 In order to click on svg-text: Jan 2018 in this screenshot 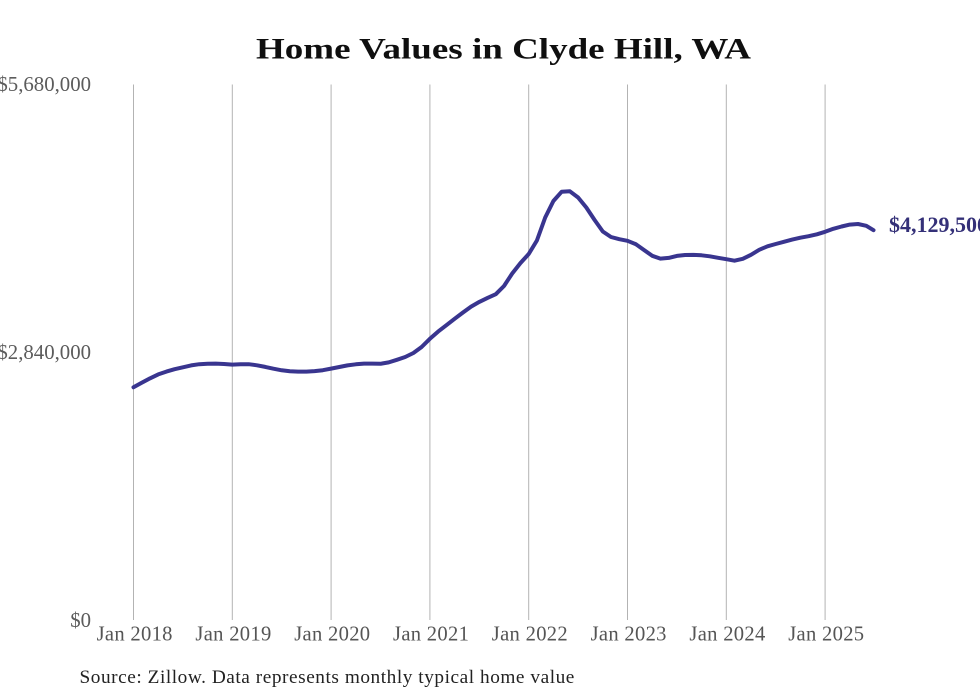, I will do `click(135, 635)`.